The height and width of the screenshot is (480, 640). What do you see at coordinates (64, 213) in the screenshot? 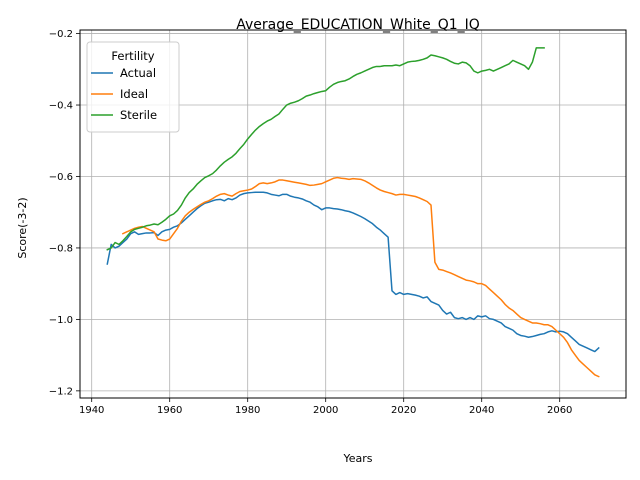
I see `y-axis: −1.2 −1.0 −0.8 −0.6 −0.4 −0.2` at bounding box center [64, 213].